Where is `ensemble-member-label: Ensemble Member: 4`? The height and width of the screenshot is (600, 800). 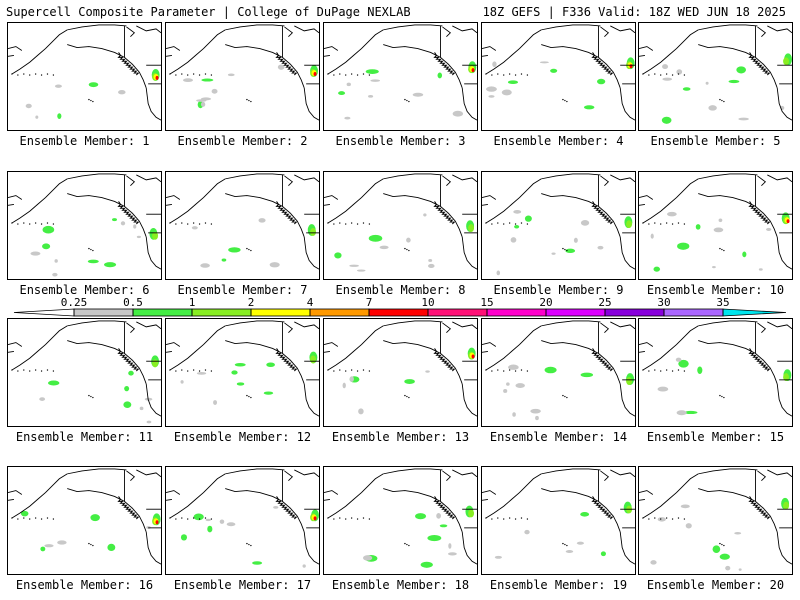
ensemble-member-label: Ensemble Member: 4 is located at coordinates (558, 141).